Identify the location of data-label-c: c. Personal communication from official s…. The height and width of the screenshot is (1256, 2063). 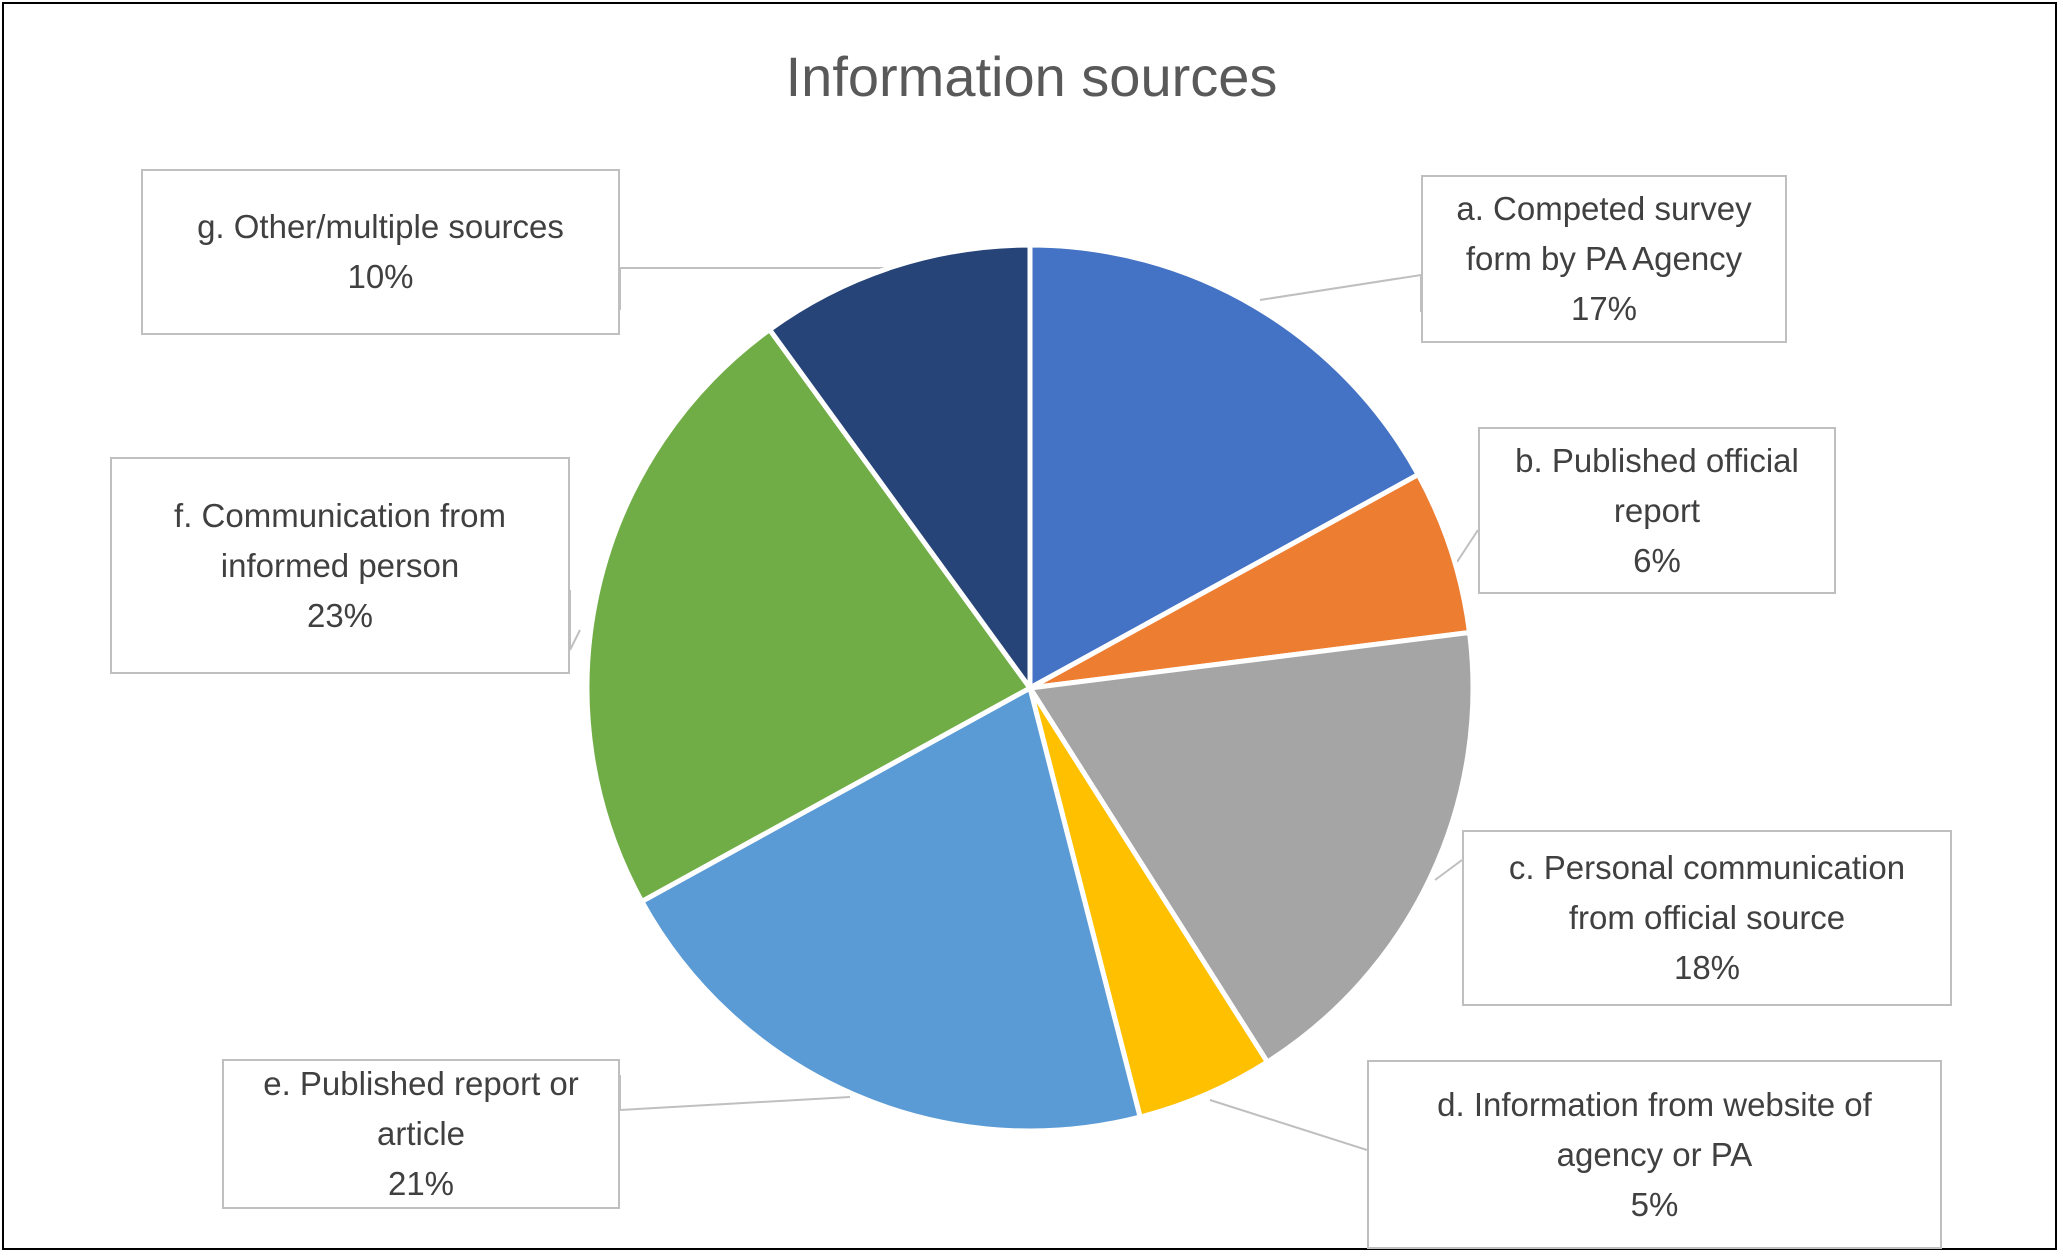
(1707, 918).